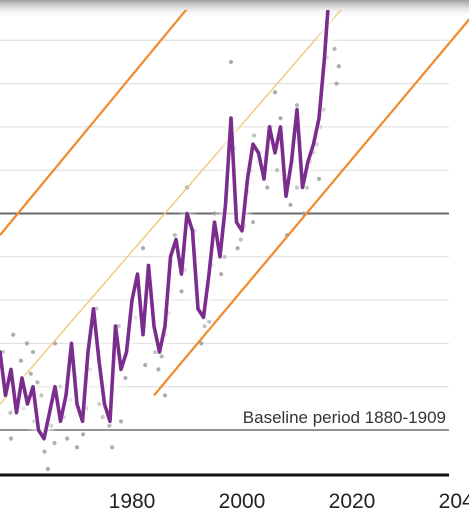  I want to click on top-shadow-band, so click(234, 9).